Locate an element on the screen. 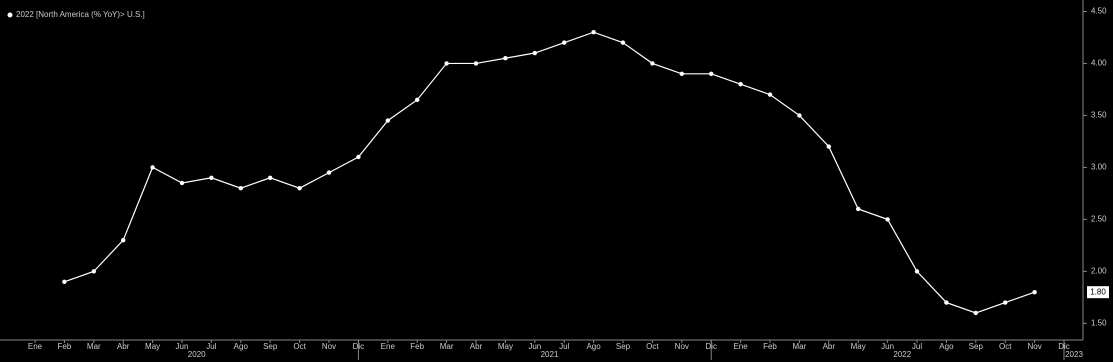 This screenshot has height=362, width=1113. y-tick-label: 2.00 is located at coordinates (1099, 270).